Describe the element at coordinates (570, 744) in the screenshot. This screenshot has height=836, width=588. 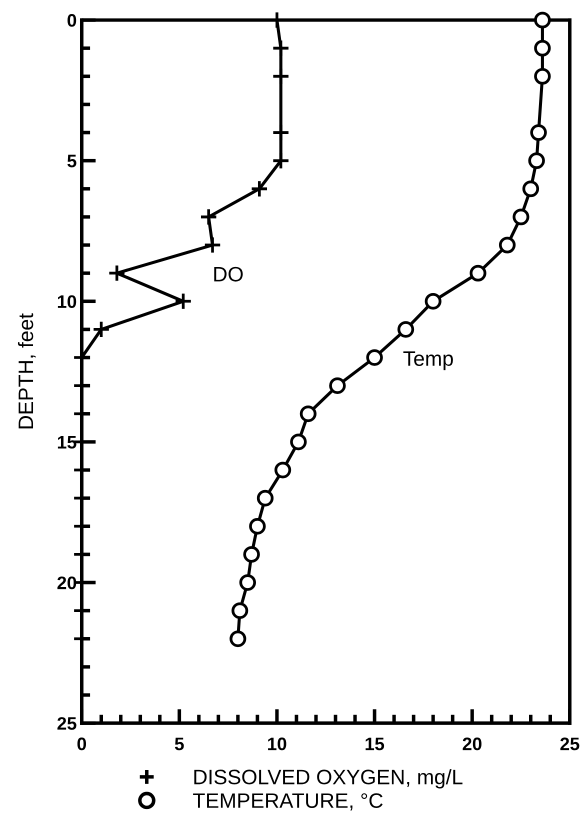
I see `x-tick-label: 25` at that location.